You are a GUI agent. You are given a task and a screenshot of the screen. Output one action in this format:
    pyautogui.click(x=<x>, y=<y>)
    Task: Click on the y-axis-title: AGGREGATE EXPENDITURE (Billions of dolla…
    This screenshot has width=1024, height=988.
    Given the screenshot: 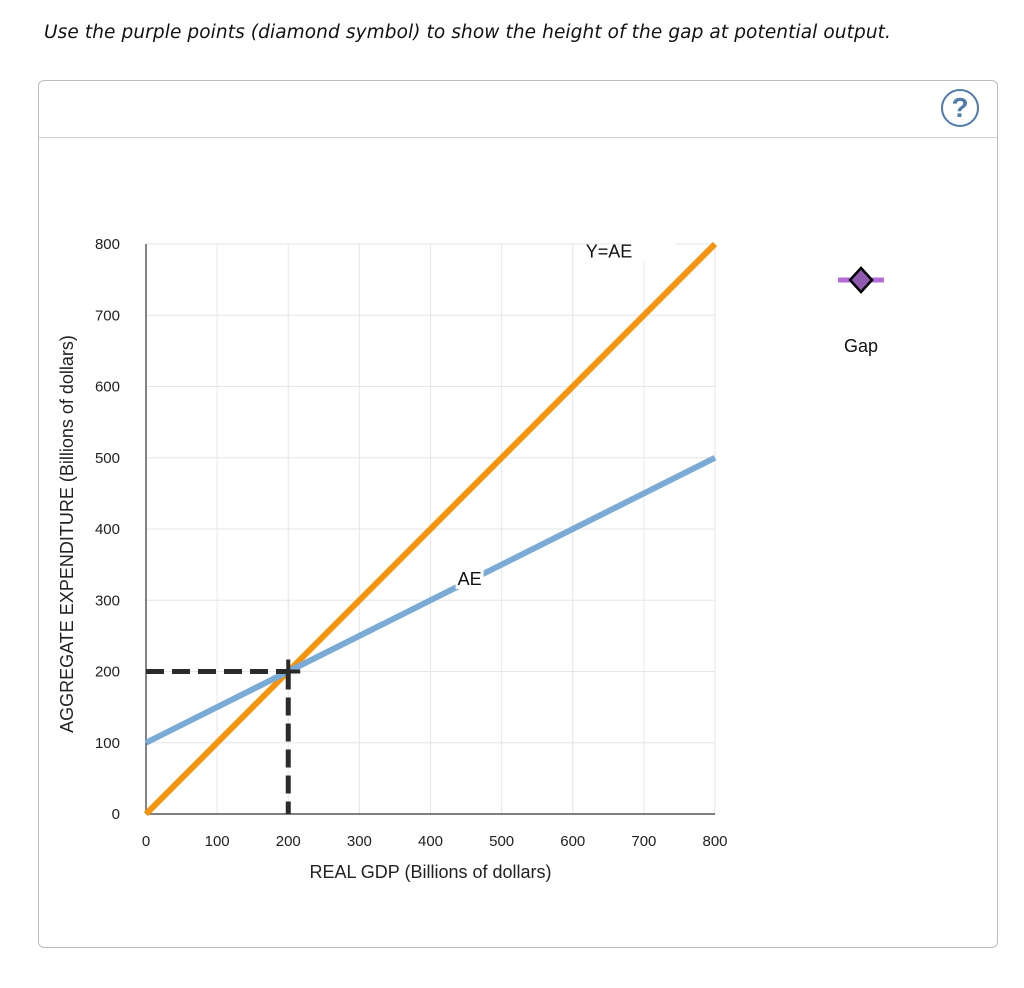 What is the action you would take?
    pyautogui.click(x=67, y=534)
    